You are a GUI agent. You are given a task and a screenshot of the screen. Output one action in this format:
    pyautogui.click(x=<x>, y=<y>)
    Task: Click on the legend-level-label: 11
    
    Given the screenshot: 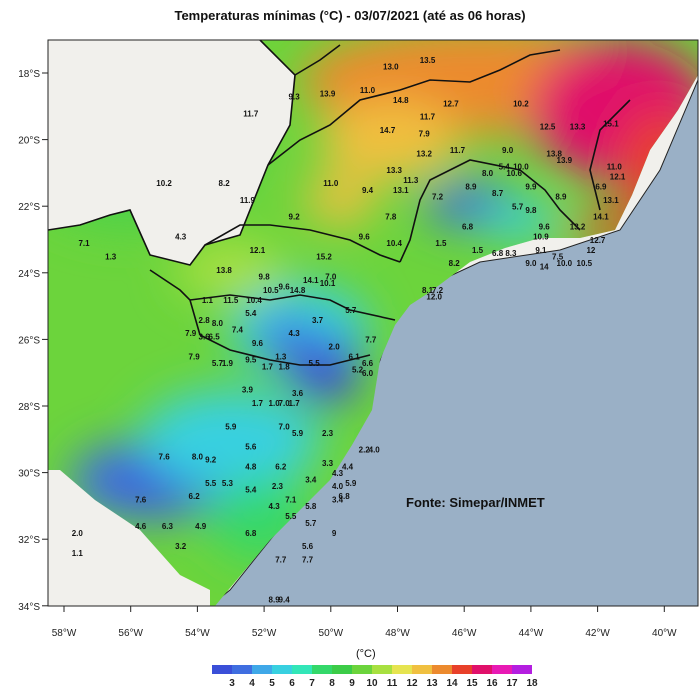 What is the action you would take?
    pyautogui.click(x=392, y=683)
    